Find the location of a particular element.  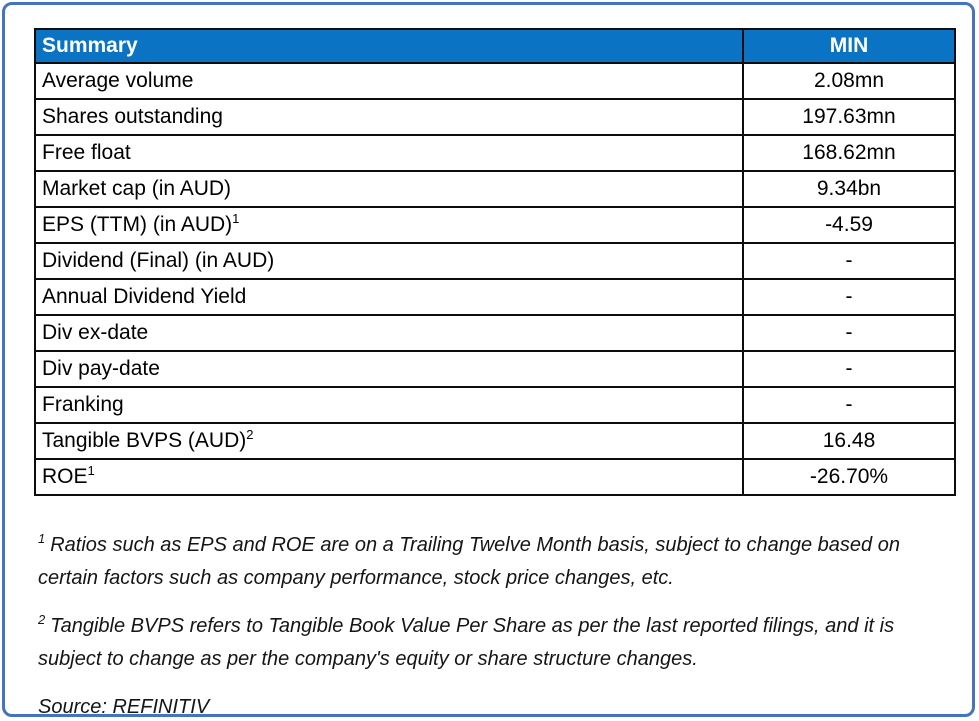

row-label-text: EPS (TTM) (in AUD) is located at coordinates (137, 225).